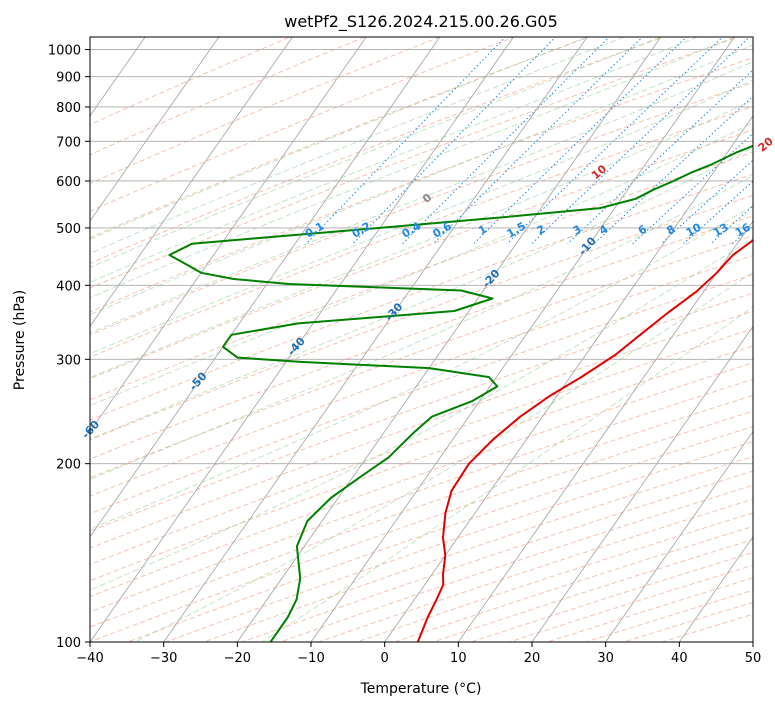 The image size is (775, 708). I want to click on y-tick-label: 800, so click(68, 108).